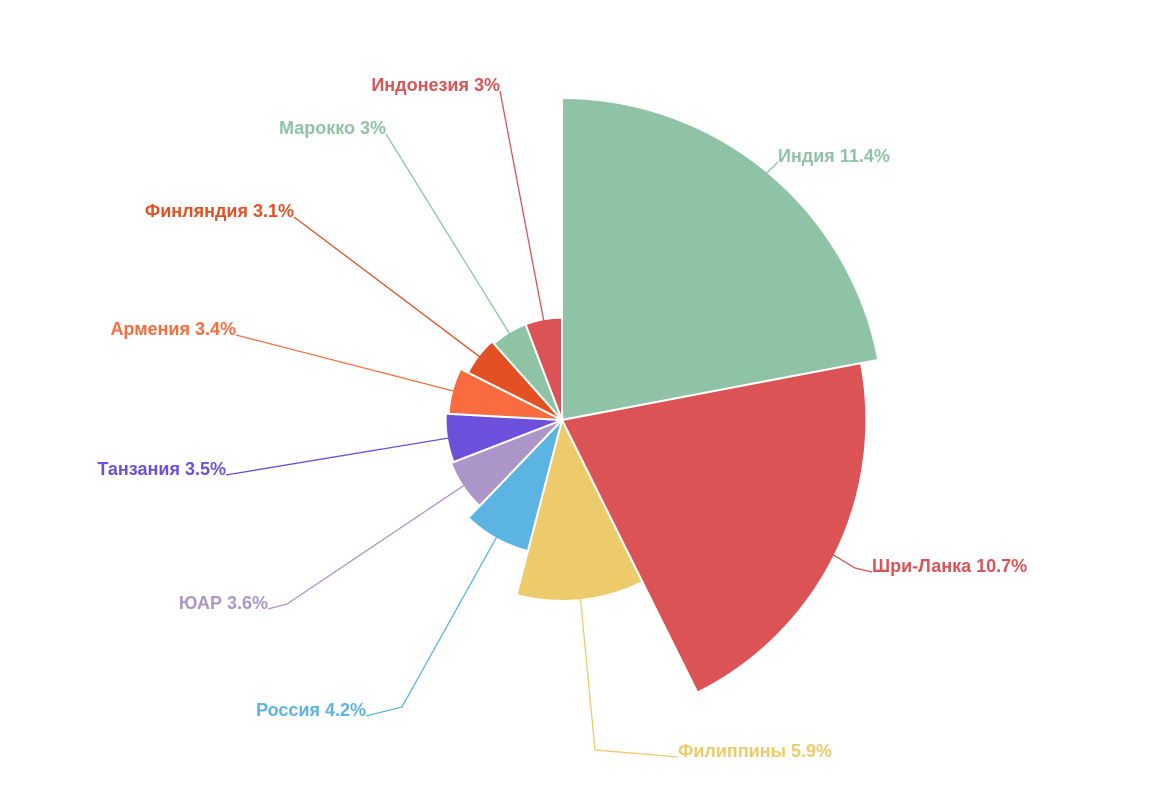 The width and height of the screenshot is (1152, 802). I want to click on slice-label-7: Армения 3.4%, so click(173, 329).